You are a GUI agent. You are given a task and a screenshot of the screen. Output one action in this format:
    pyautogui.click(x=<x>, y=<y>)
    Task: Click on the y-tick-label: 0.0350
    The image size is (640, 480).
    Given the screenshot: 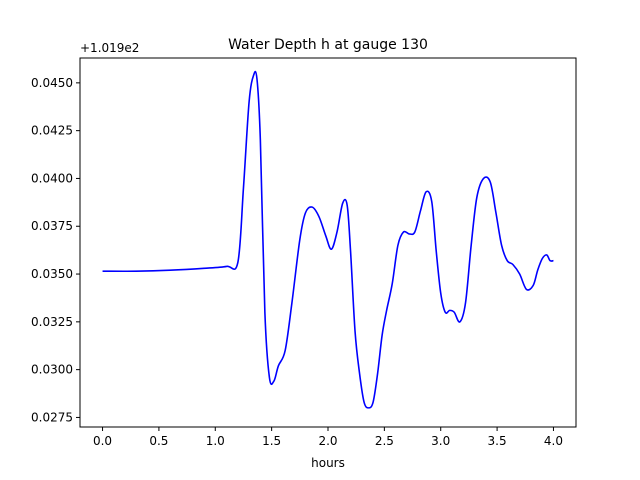 What is the action you would take?
    pyautogui.click(x=52, y=274)
    